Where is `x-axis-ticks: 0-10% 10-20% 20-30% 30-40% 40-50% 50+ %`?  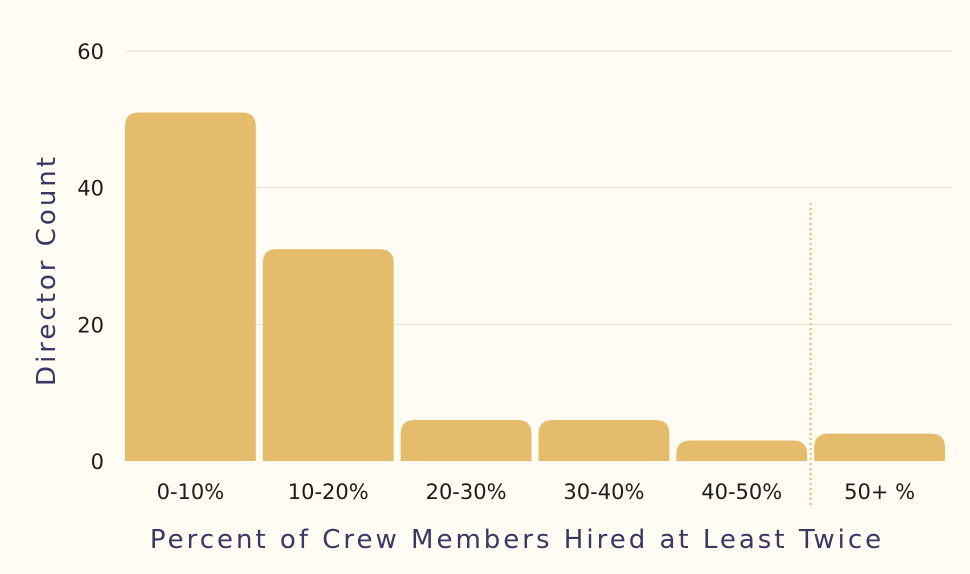 x-axis-ticks: 0-10% 10-20% 20-30% 30-40% 40-50% 50+ % is located at coordinates (536, 492).